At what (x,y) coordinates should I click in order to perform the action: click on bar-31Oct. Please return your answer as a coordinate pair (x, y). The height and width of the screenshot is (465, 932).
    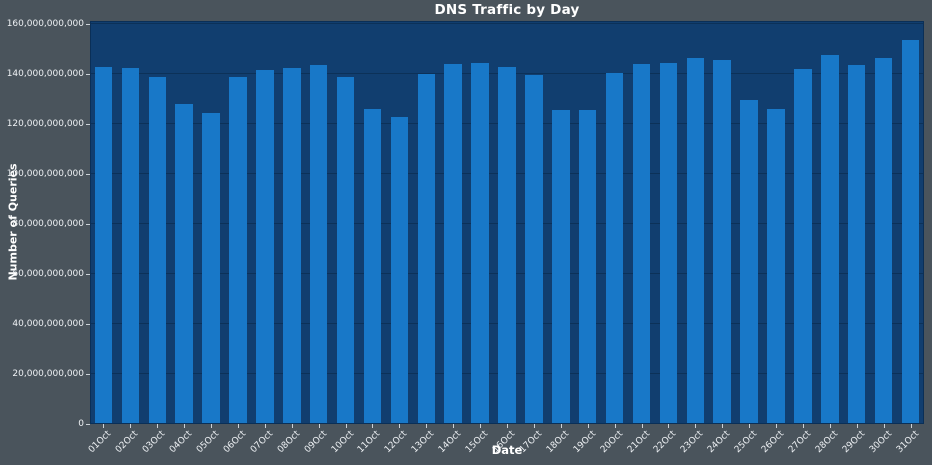
    Looking at the image, I should click on (910, 232).